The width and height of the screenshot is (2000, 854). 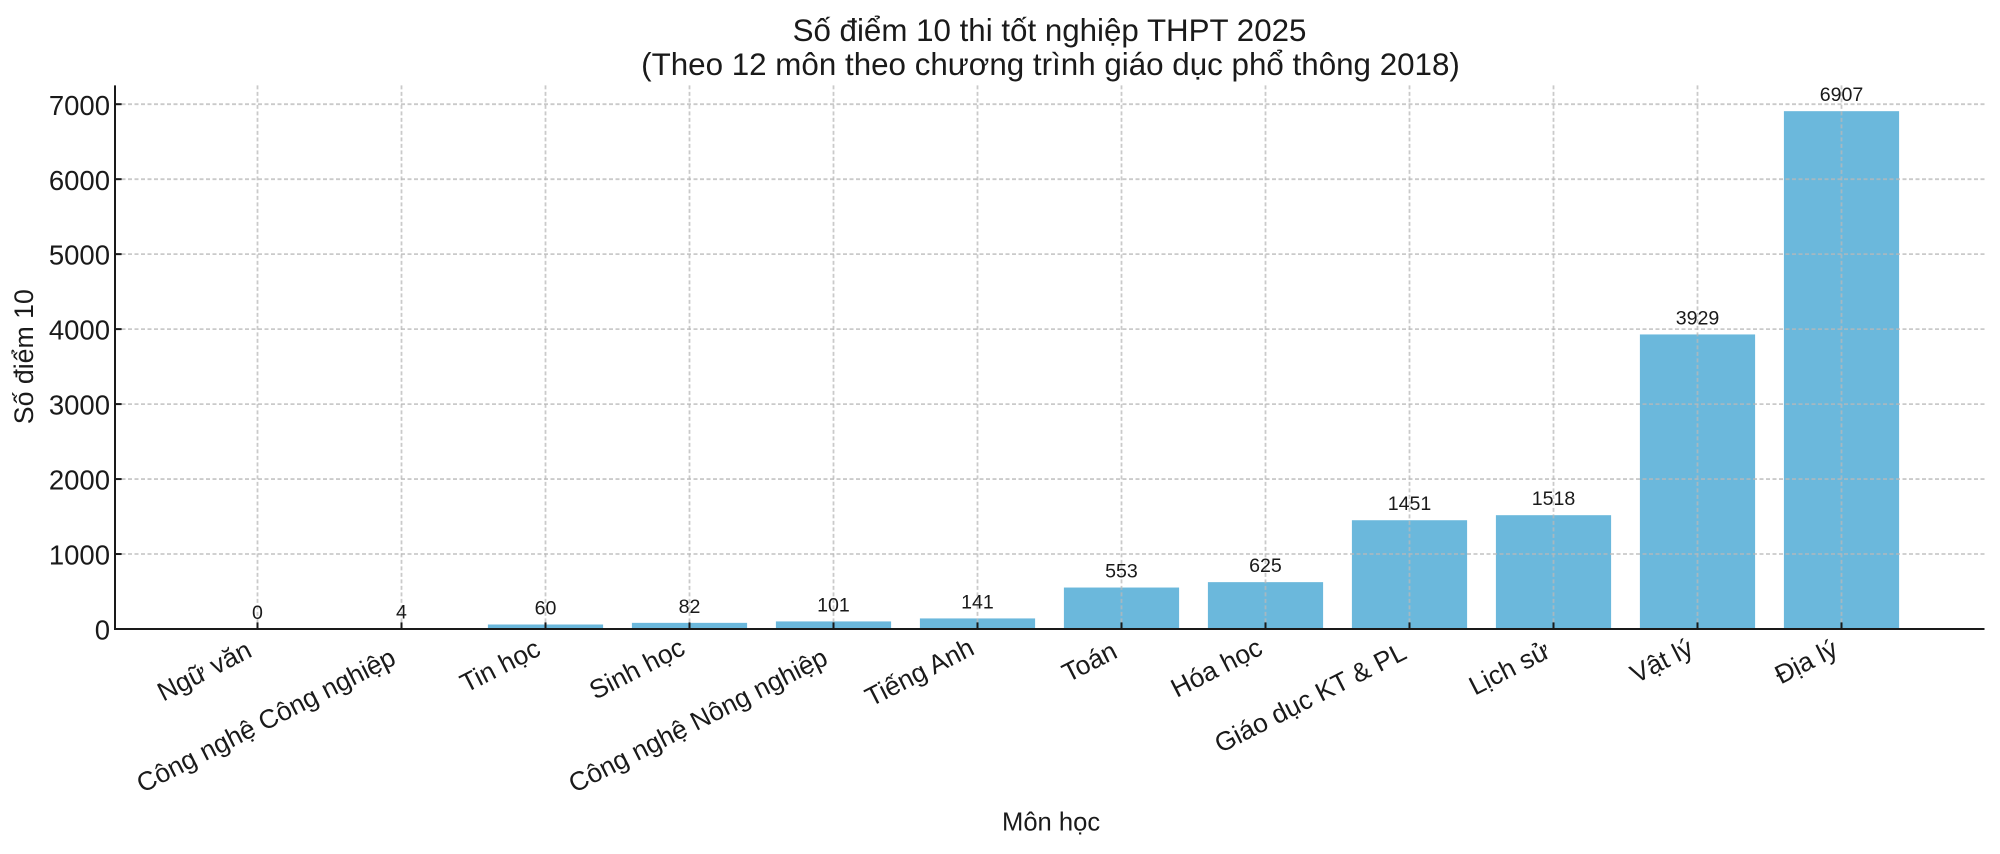 I want to click on svg-text: 3000, so click(x=79, y=405).